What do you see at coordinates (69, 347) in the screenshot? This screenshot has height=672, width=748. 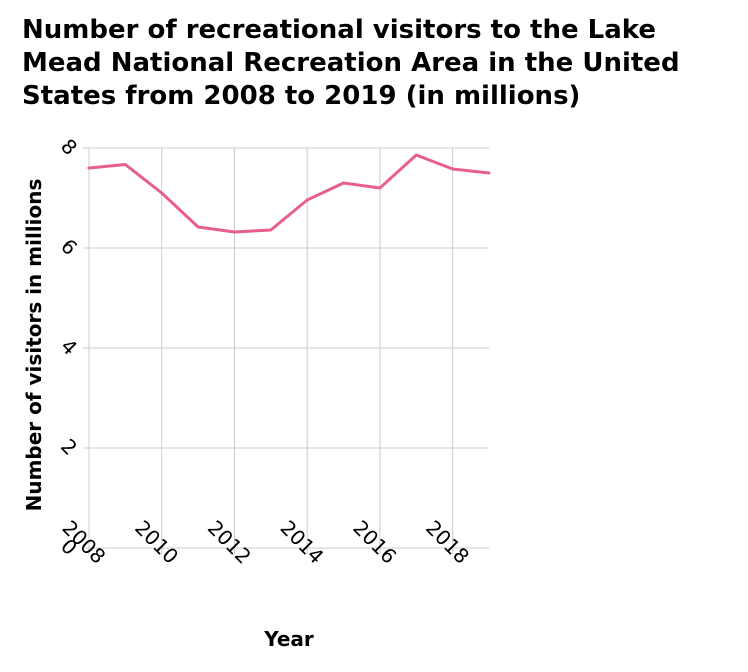 I see `y-tick-label: 4` at bounding box center [69, 347].